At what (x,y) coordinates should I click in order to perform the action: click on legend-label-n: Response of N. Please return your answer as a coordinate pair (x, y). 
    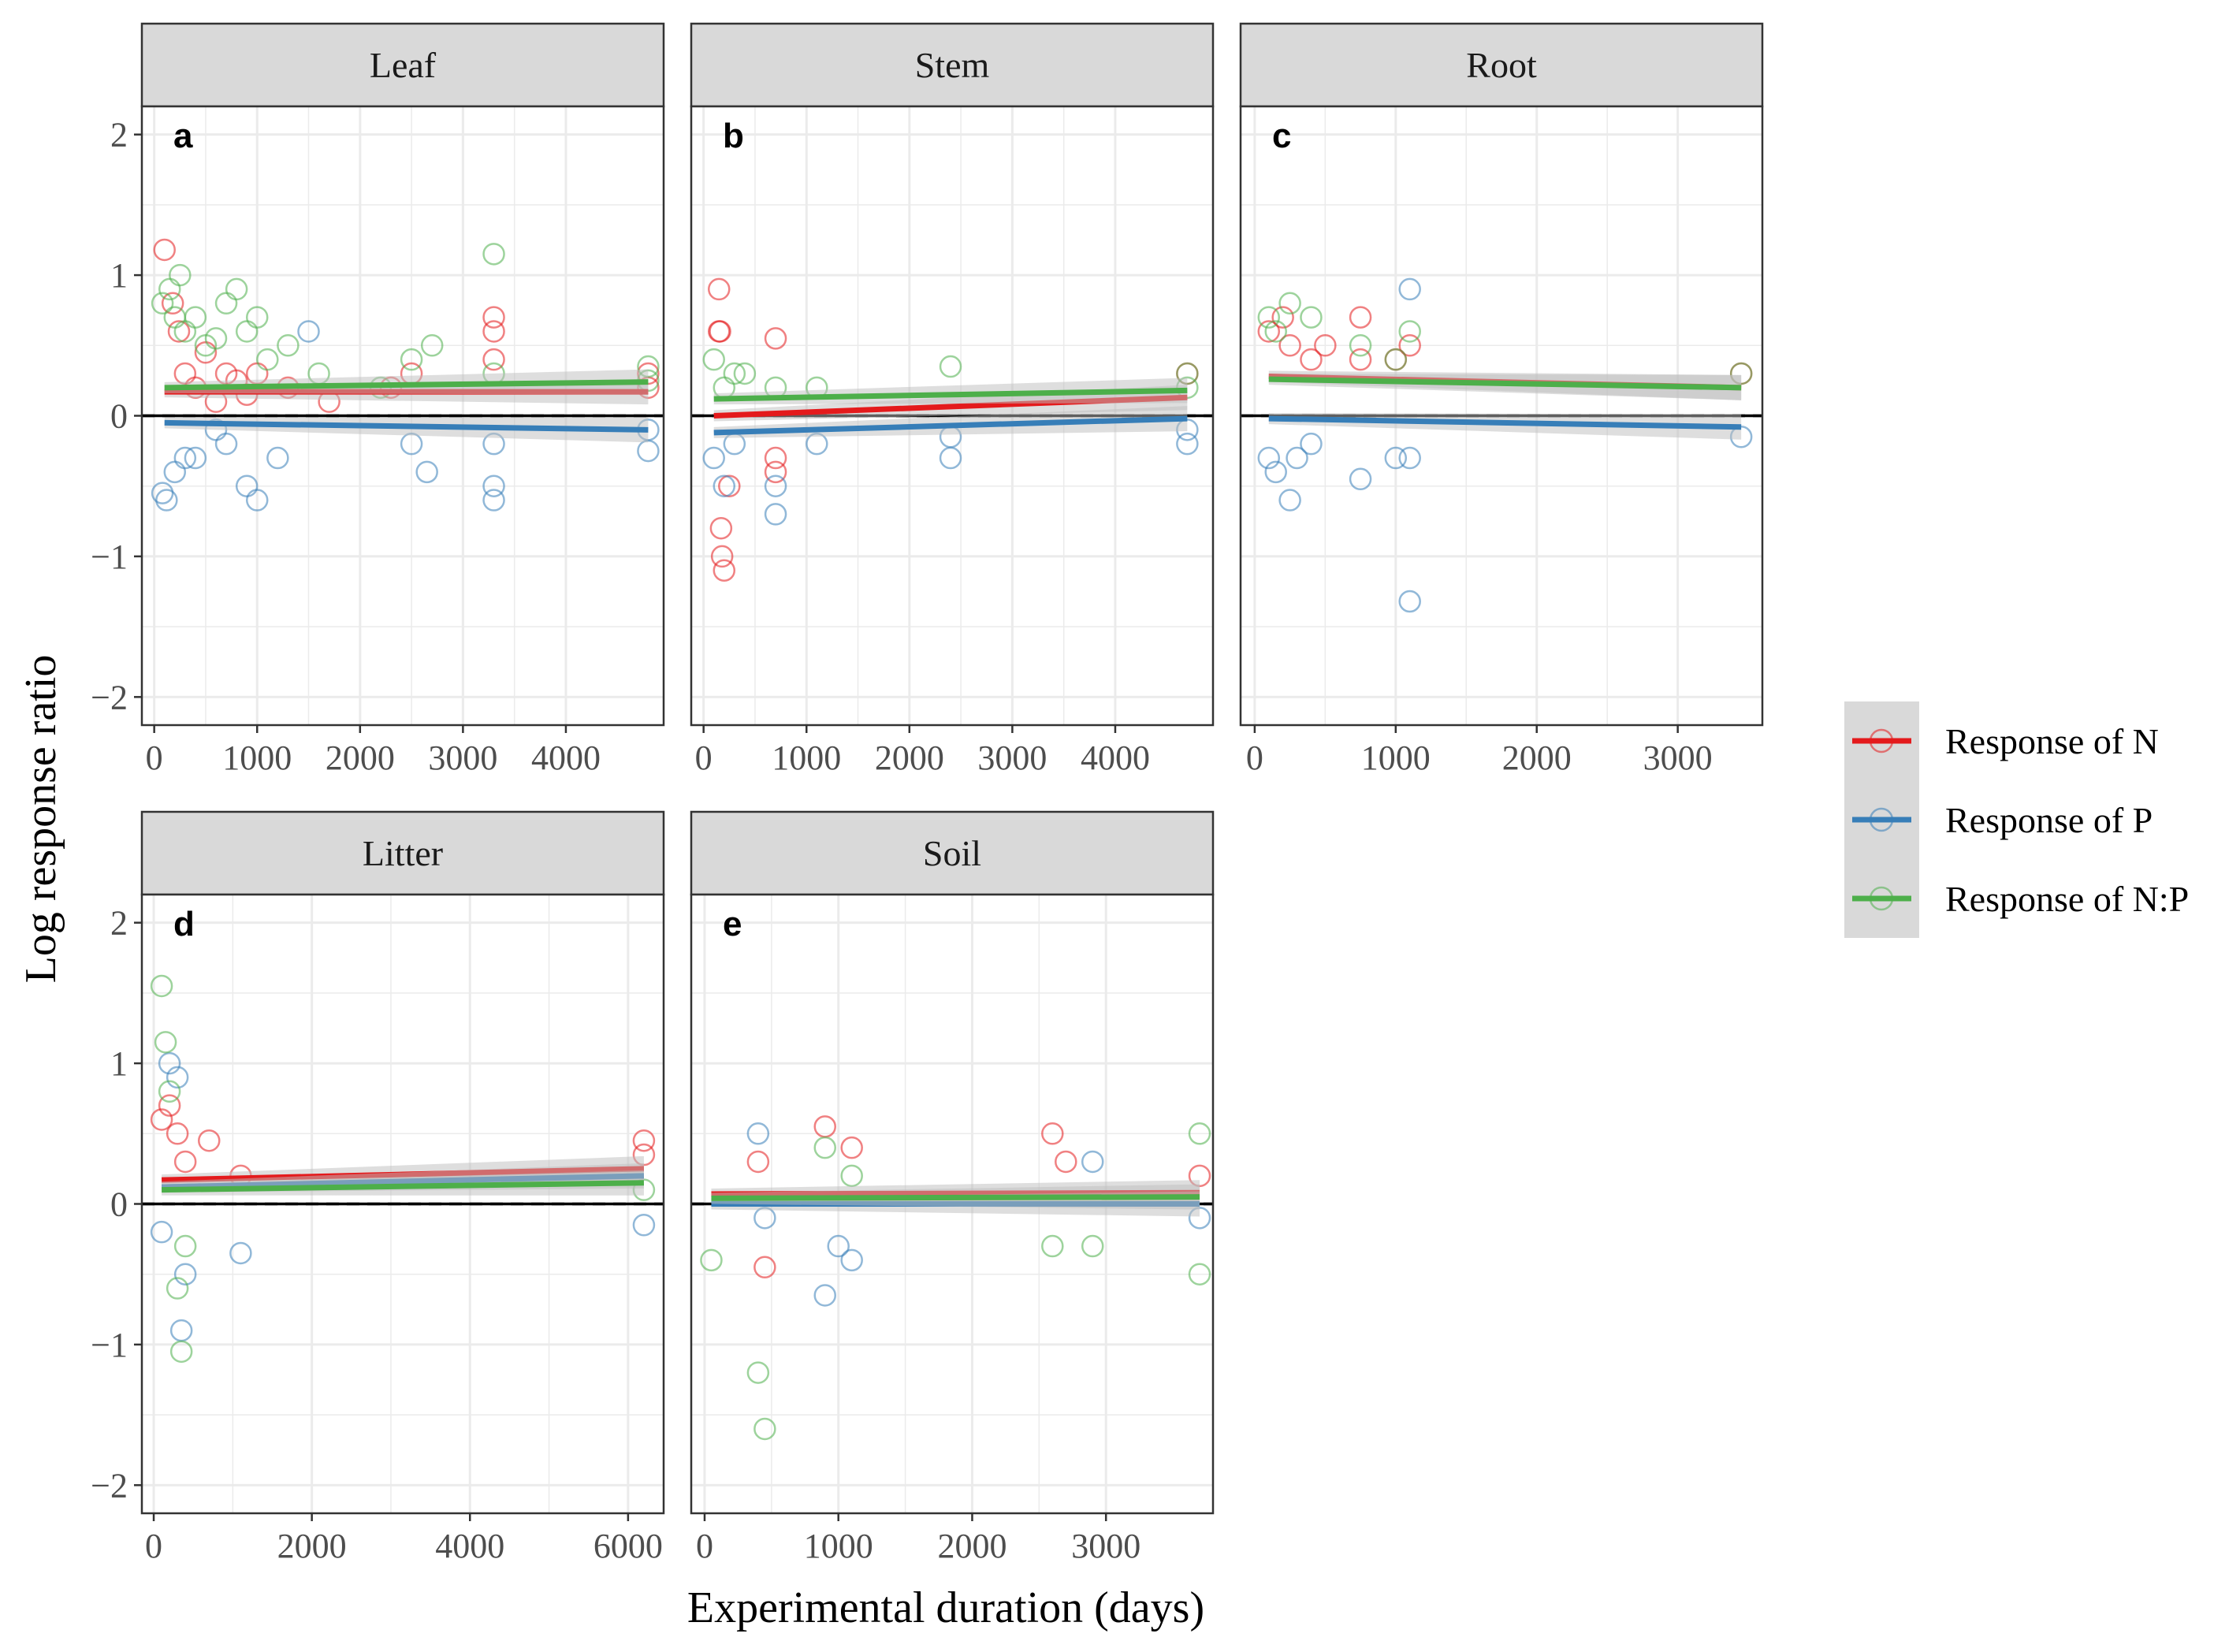
    Looking at the image, I should click on (2052, 741).